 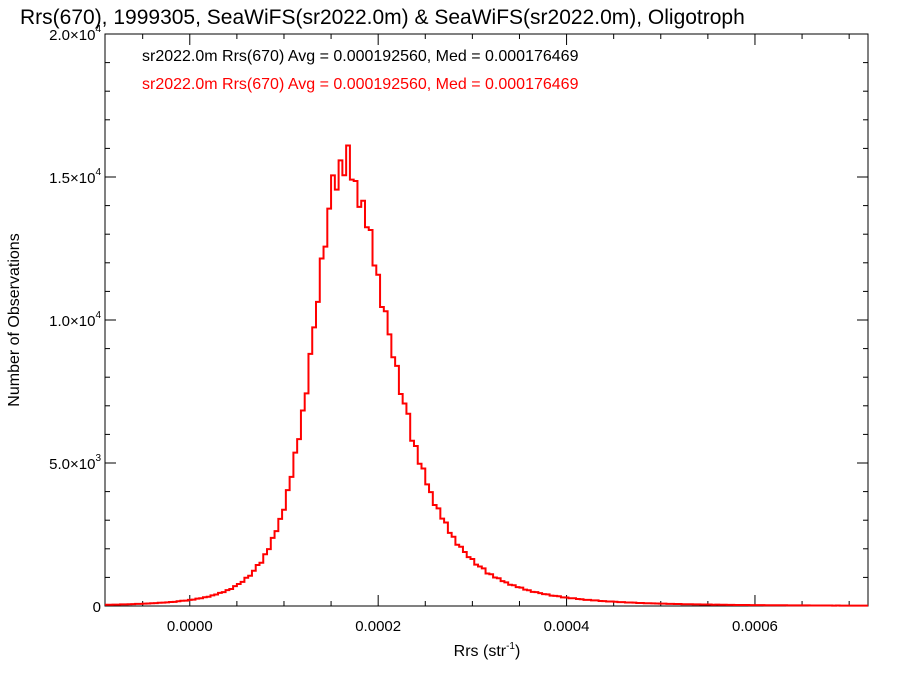 What do you see at coordinates (517, 651) in the screenshot?
I see `x-axis-label-close: )` at bounding box center [517, 651].